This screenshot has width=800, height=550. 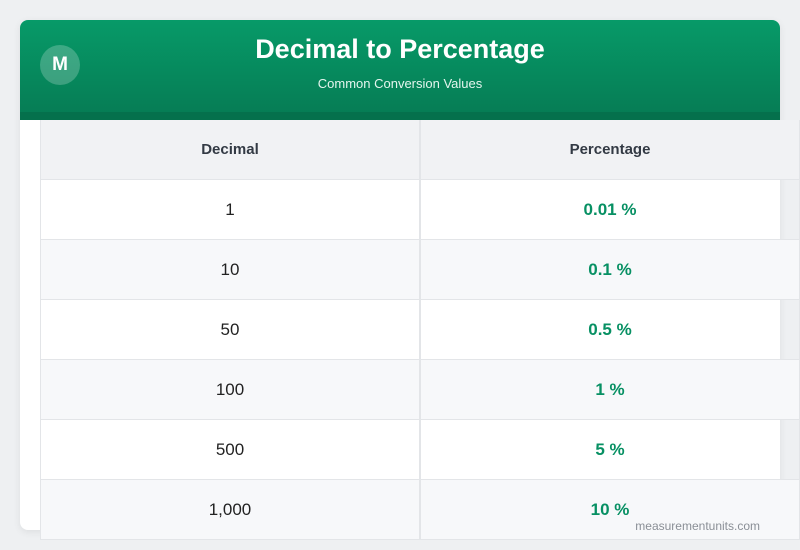 I want to click on table-row: 1,000 10 %, so click(x=420, y=510).